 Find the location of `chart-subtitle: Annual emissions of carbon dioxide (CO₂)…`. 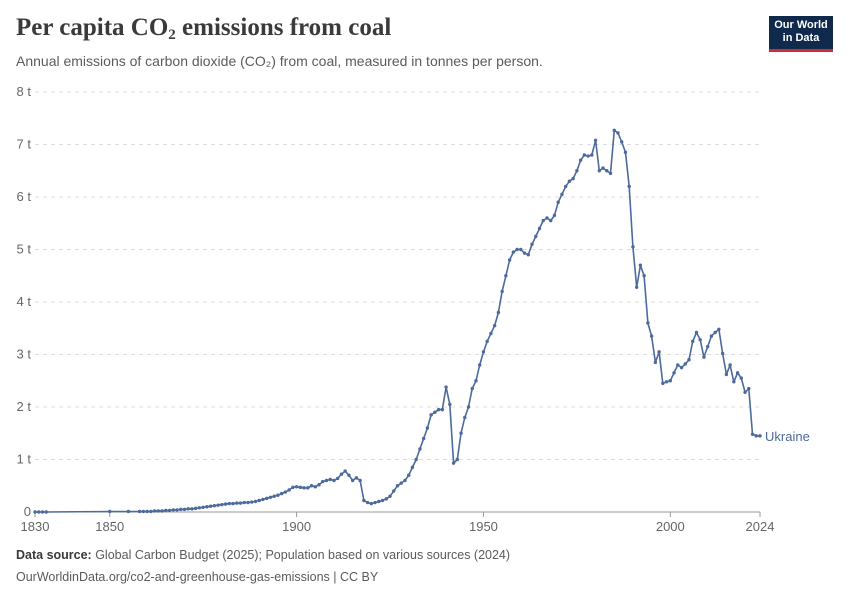

chart-subtitle: Annual emissions of carbon dioxide (CO₂)… is located at coordinates (279, 61).